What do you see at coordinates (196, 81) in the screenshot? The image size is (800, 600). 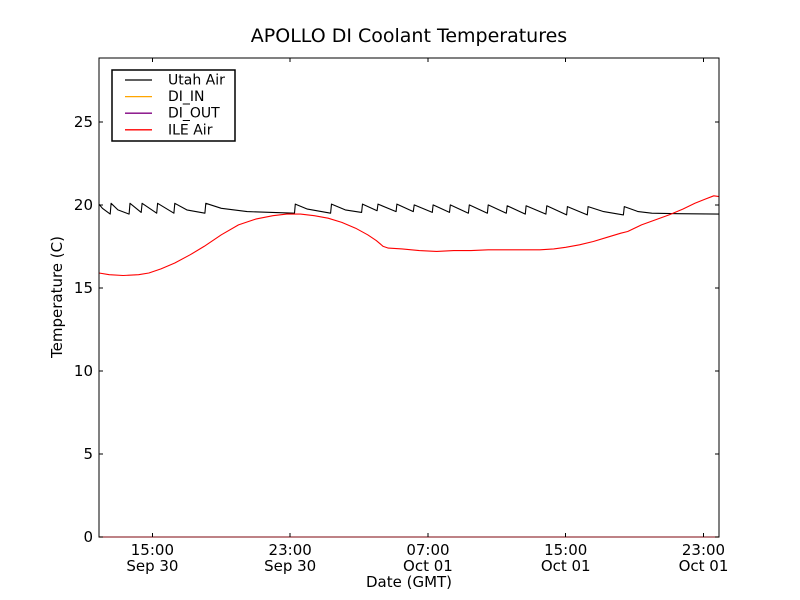 I see `legend-label-utah-air: Utah Air` at bounding box center [196, 81].